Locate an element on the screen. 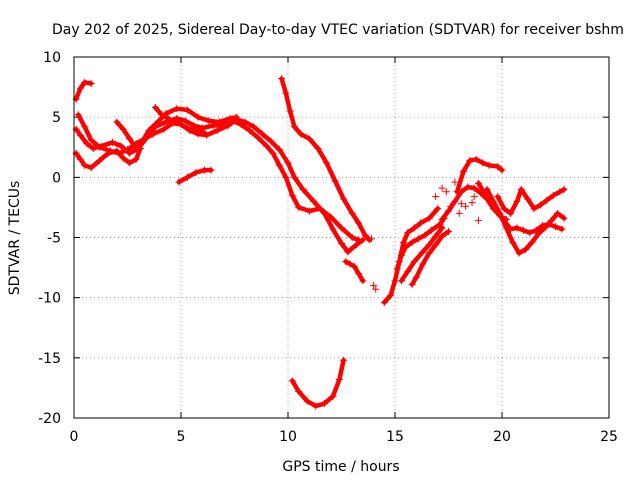 This screenshot has height=480, width=640. series-track-f is located at coordinates (180, 120).